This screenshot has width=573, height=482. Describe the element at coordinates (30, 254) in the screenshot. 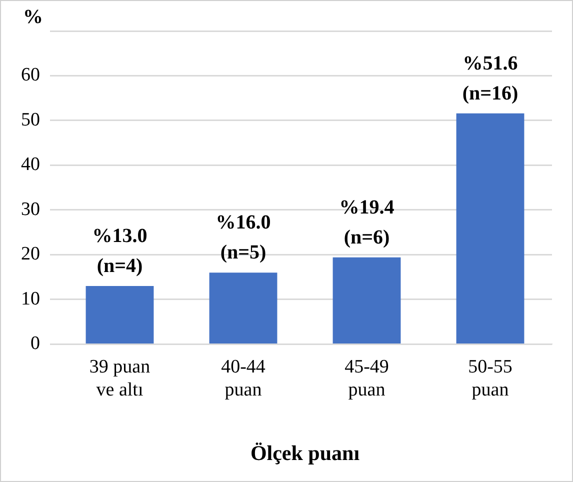

I see `y-tick-label: 20` at that location.